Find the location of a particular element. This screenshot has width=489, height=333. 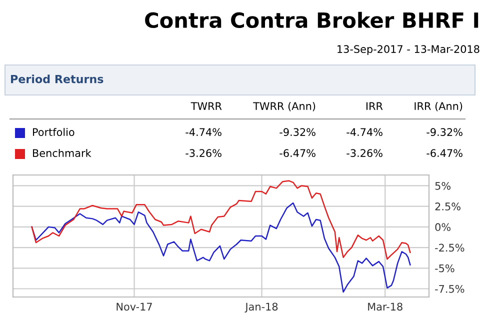

x-tick-label: Mar-18 is located at coordinates (385, 306).